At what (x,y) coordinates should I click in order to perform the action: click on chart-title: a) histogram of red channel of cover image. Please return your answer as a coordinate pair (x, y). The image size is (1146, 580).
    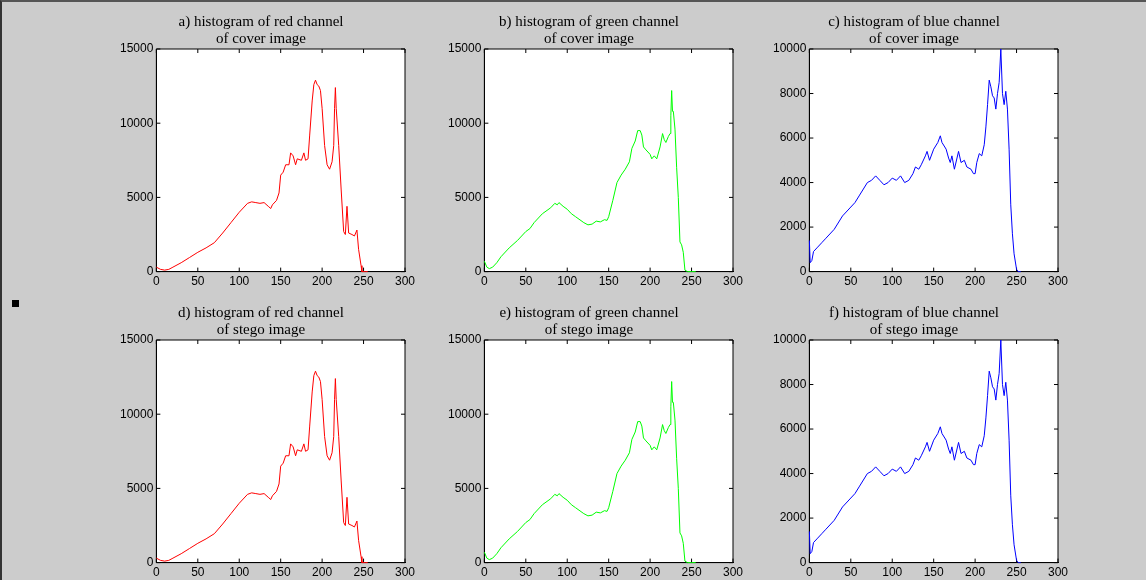
    Looking at the image, I should click on (261, 29).